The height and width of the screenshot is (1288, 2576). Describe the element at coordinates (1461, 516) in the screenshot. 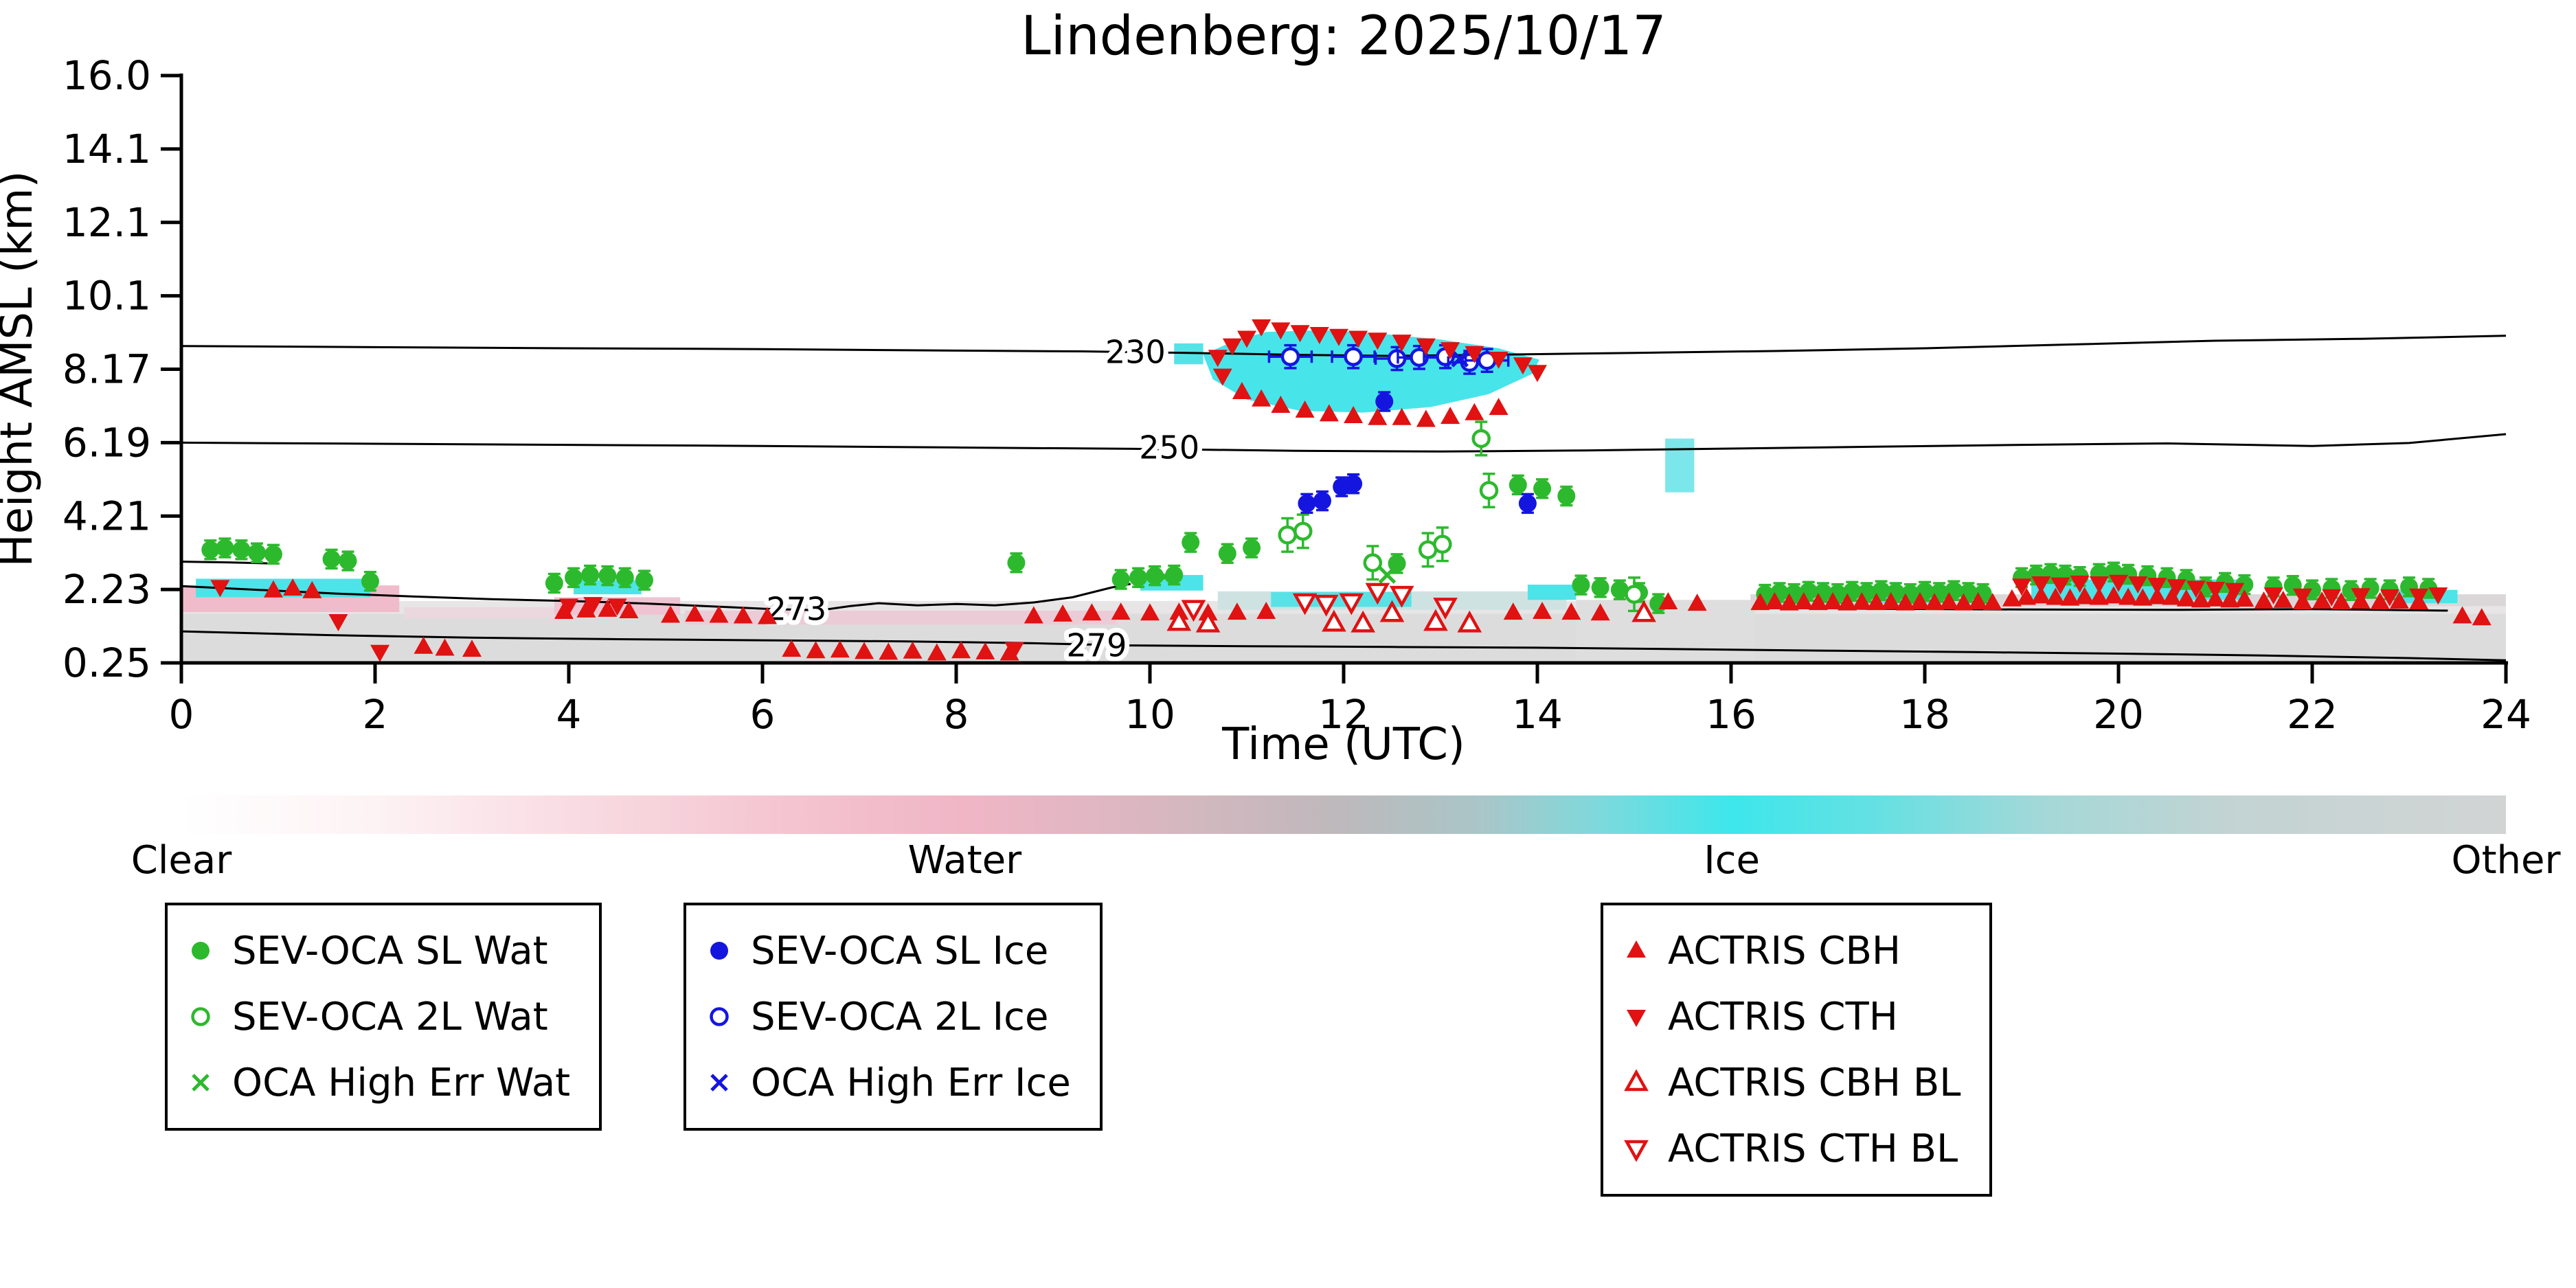

I see `series-sev-oca-2l-wat` at that location.